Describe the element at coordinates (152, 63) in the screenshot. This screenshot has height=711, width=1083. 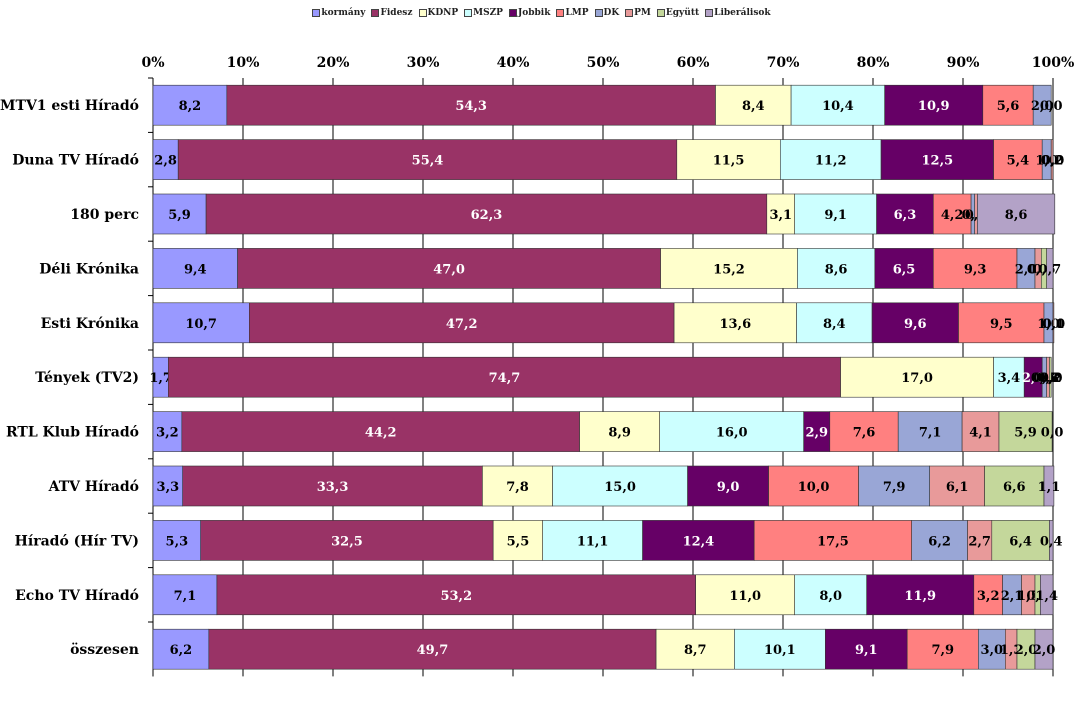
I see `x-tick-label: 0%` at that location.